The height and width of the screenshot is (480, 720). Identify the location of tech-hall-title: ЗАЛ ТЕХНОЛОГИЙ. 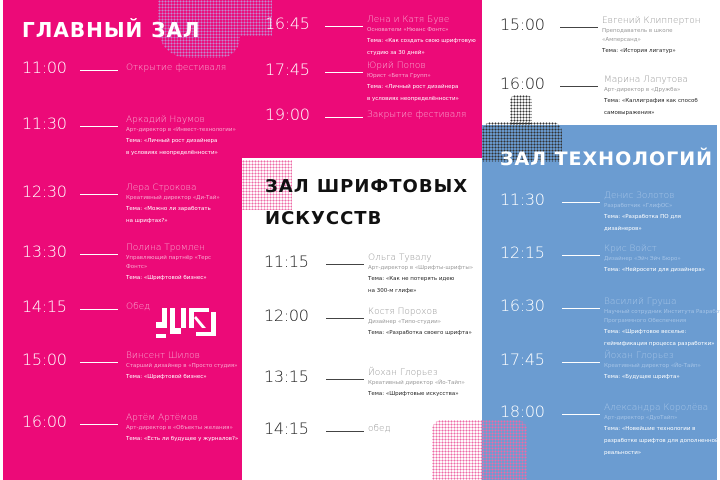
(607, 159).